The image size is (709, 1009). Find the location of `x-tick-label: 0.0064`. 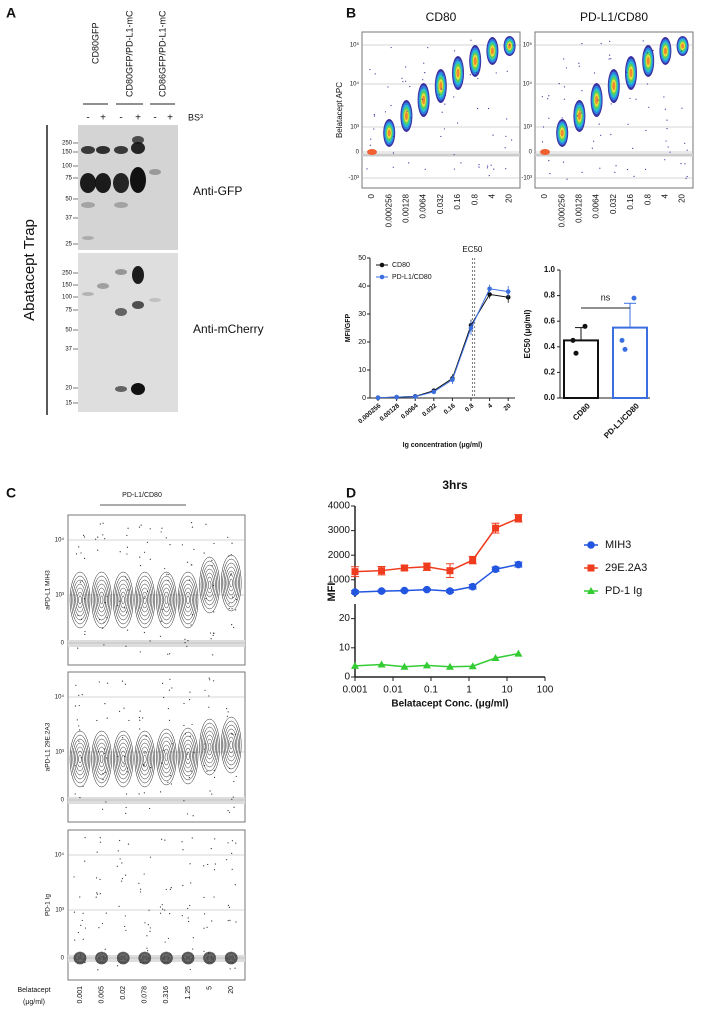

x-tick-label: 0.0064 is located at coordinates (596, 205).